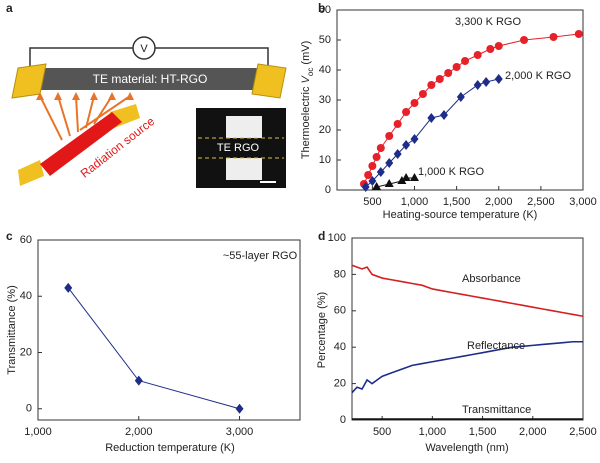  I want to click on y-axis-title-part: (mV), so click(306, 54).